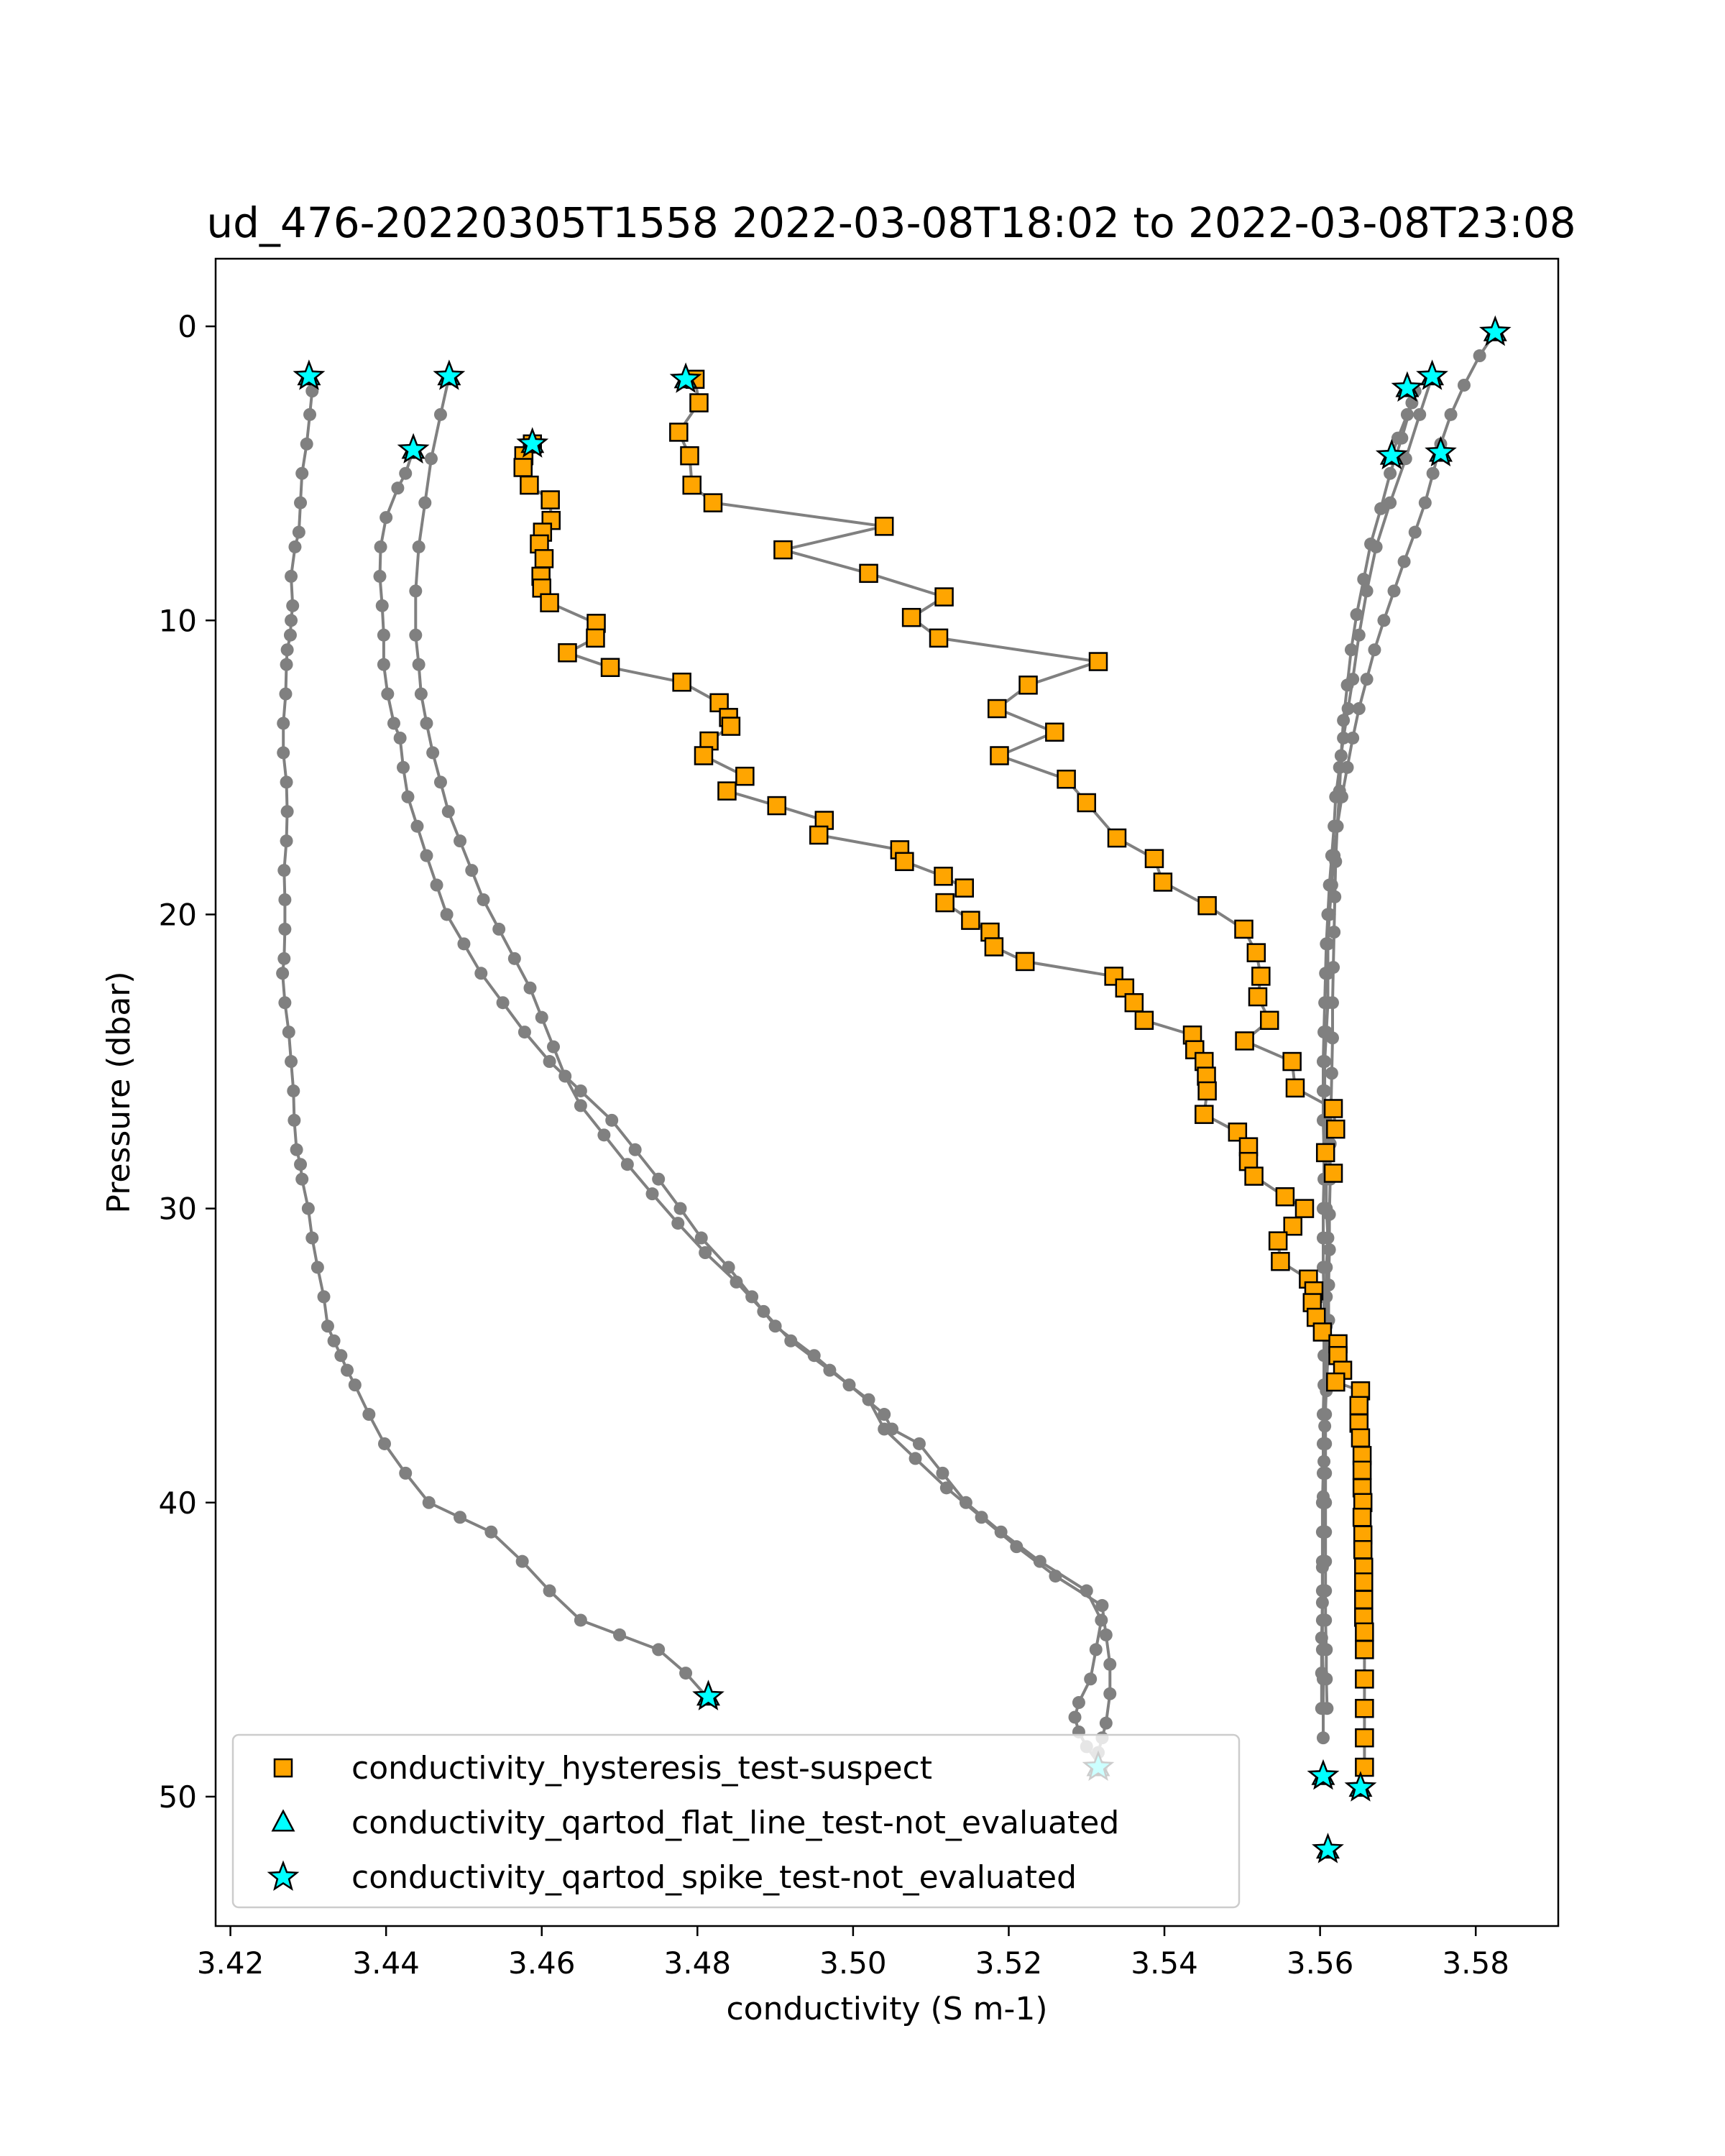 The width and height of the screenshot is (1725, 2156). Describe the element at coordinates (230, 1963) in the screenshot. I see `x-tick-label: 3.42` at that location.